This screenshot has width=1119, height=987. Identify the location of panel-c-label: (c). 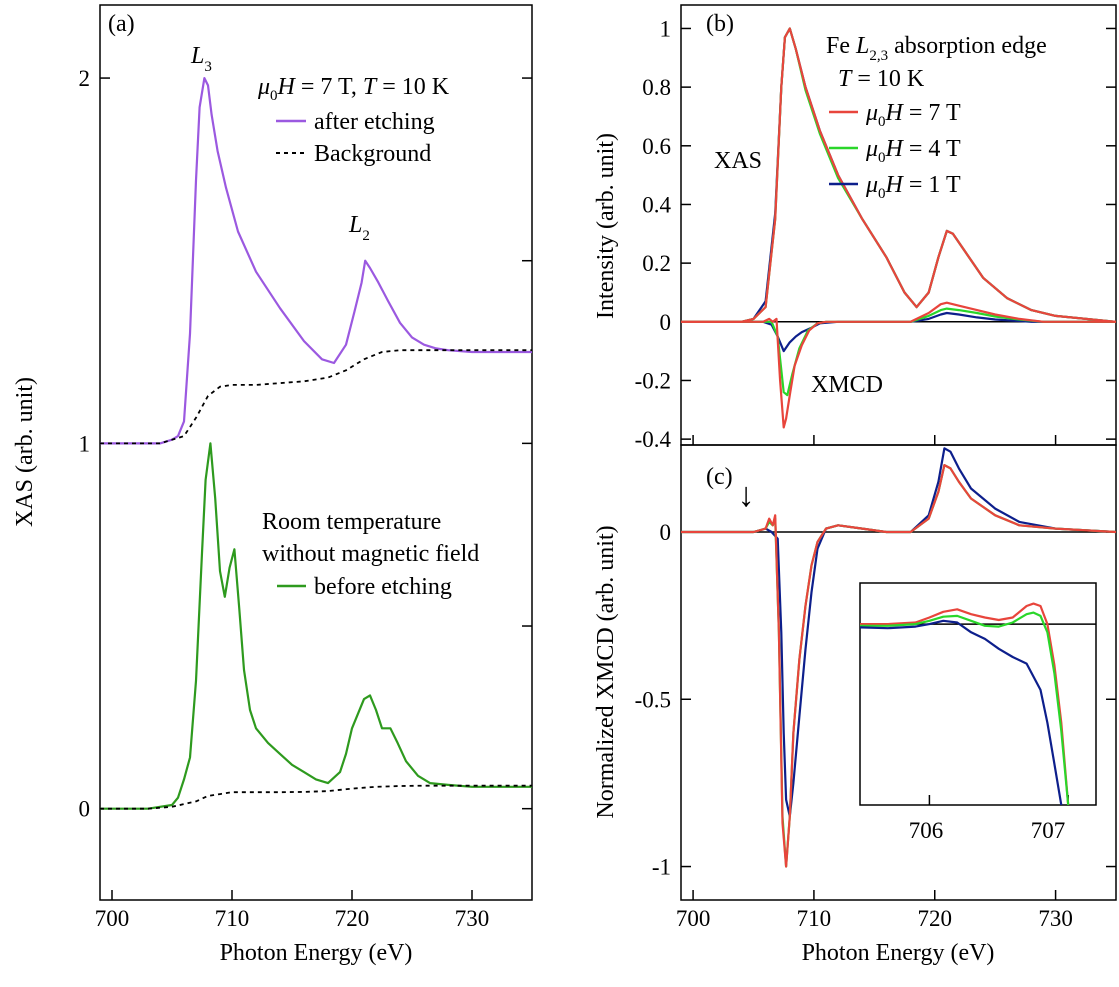
(719, 477).